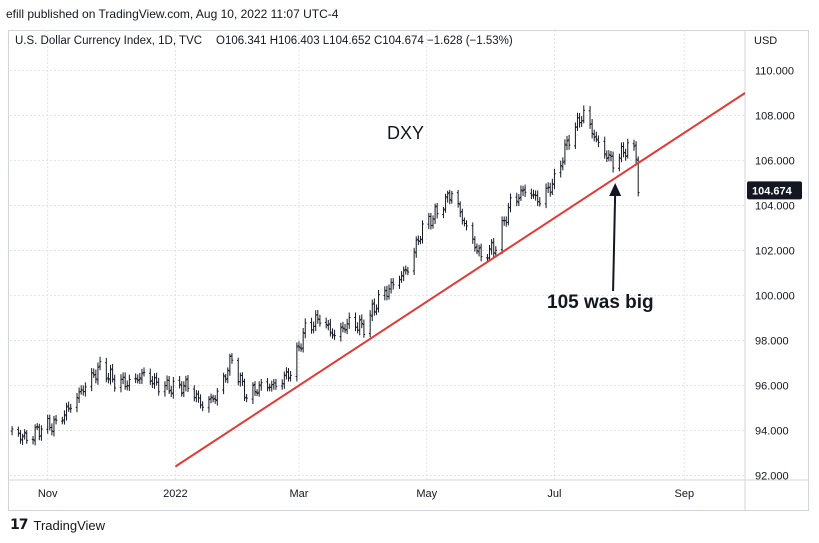 The height and width of the screenshot is (543, 819). Describe the element at coordinates (772, 387) in the screenshot. I see `y-tick-label: 96.000` at that location.